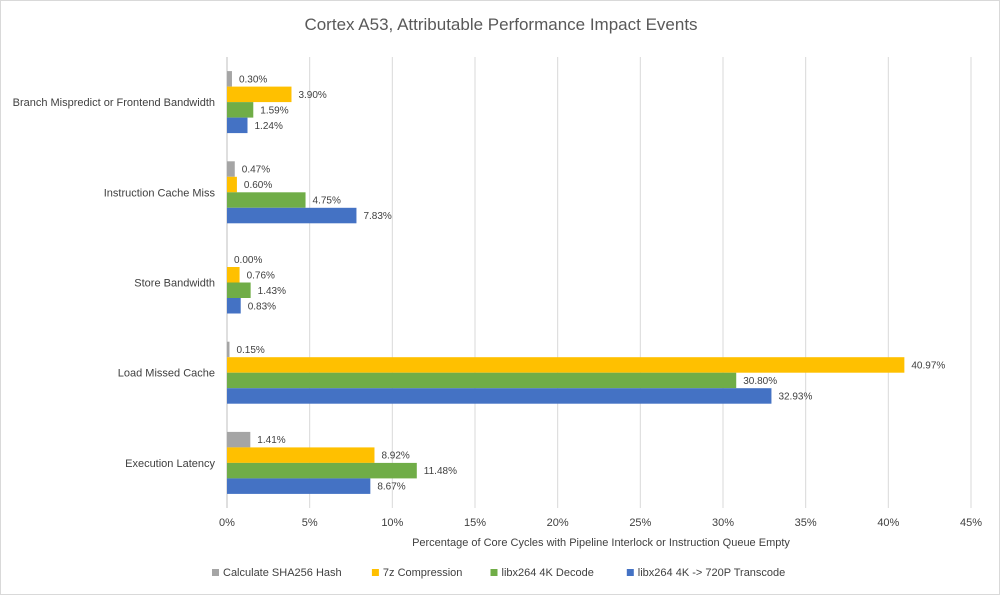  I want to click on legend-label: Calculate SHA256 Hash, so click(282, 573).